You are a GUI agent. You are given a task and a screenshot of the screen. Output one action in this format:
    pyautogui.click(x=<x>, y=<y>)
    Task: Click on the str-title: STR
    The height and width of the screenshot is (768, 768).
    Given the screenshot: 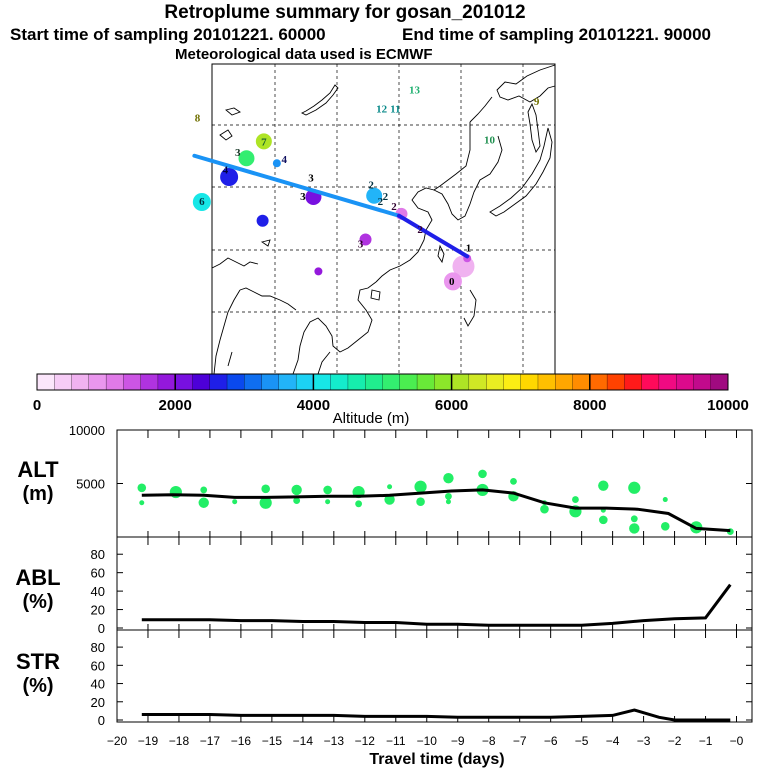 What is the action you would take?
    pyautogui.click(x=38, y=661)
    